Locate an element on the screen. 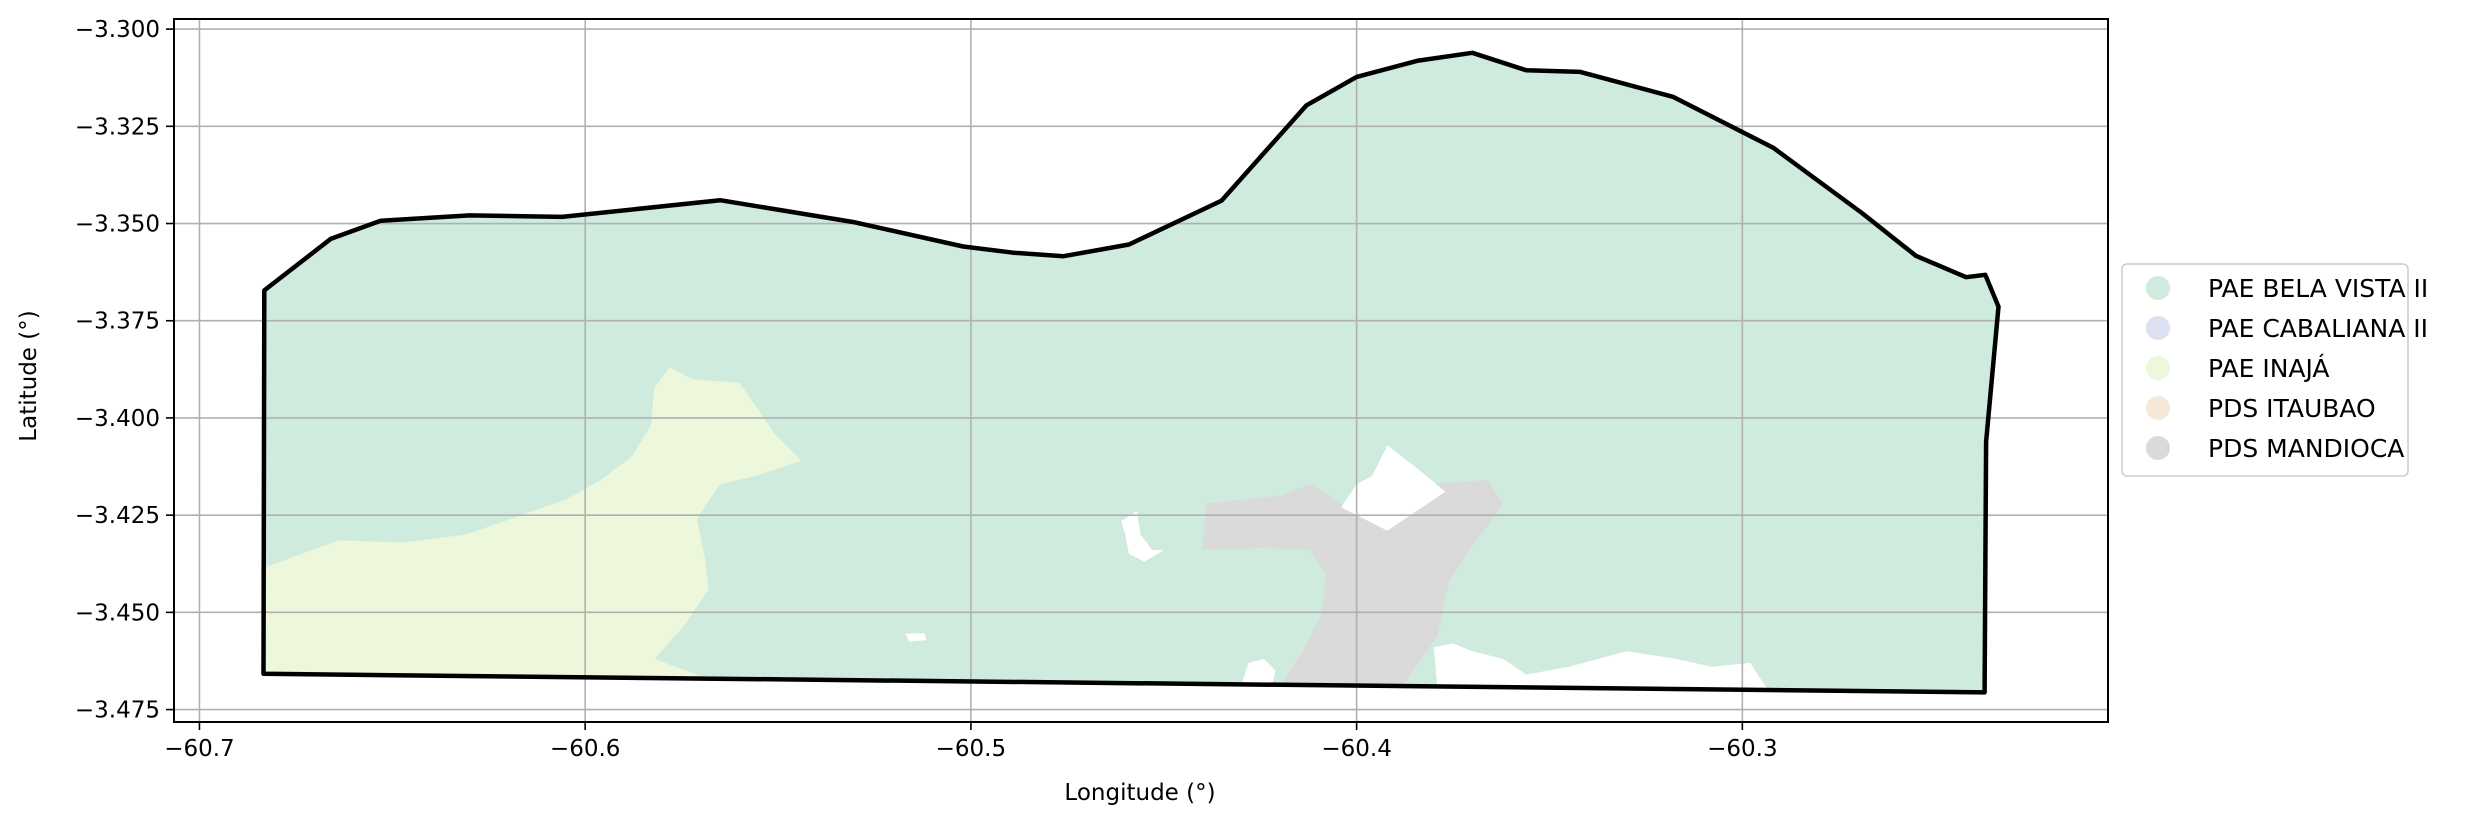  y-axis-label: Latitude (°) is located at coordinates (29, 375).